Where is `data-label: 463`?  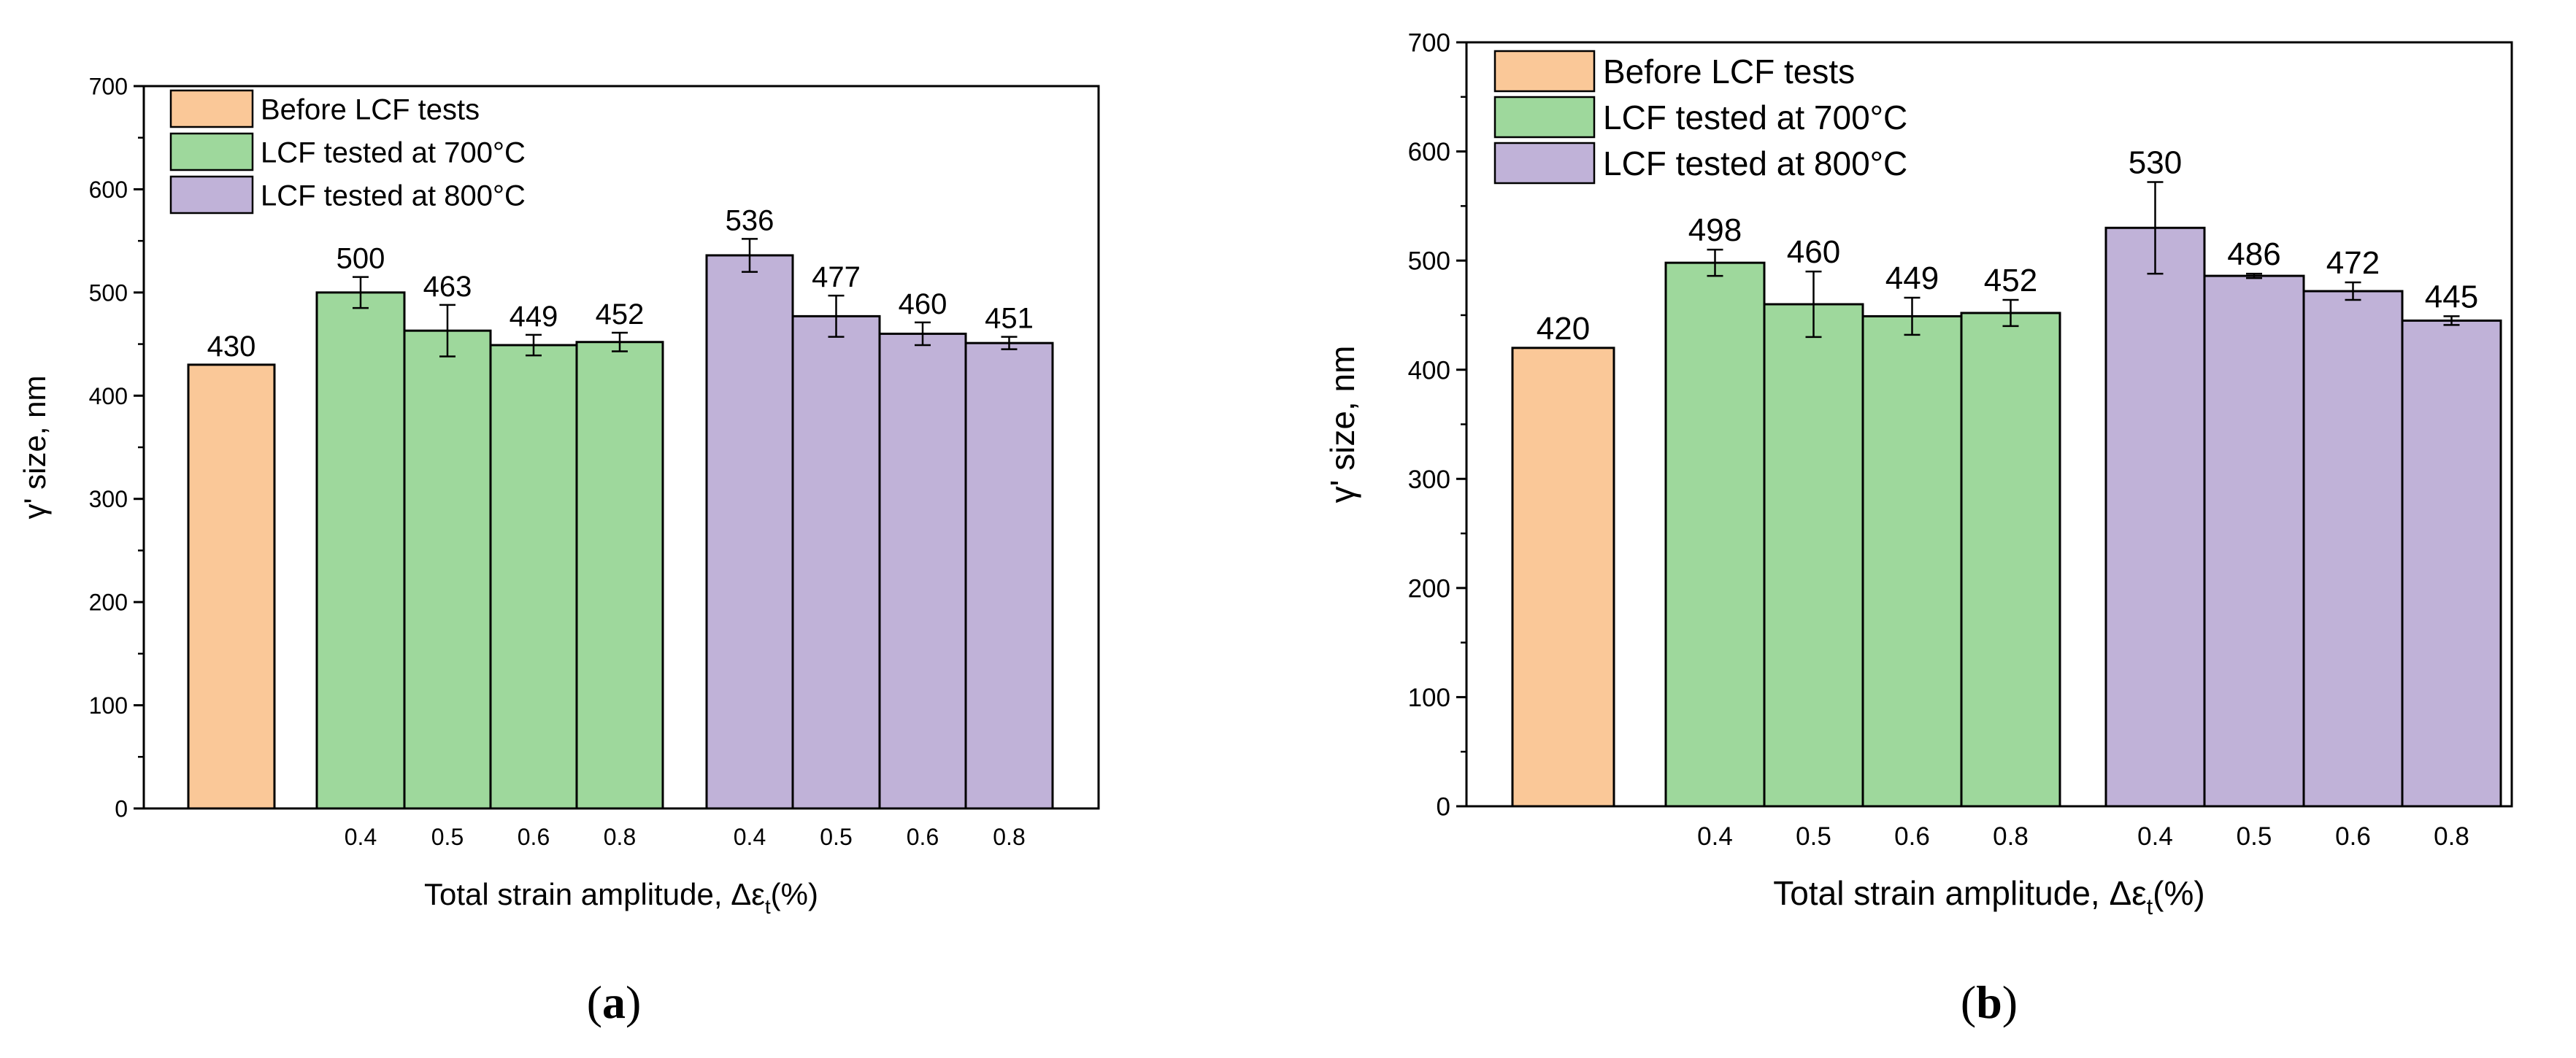 data-label: 463 is located at coordinates (447, 287).